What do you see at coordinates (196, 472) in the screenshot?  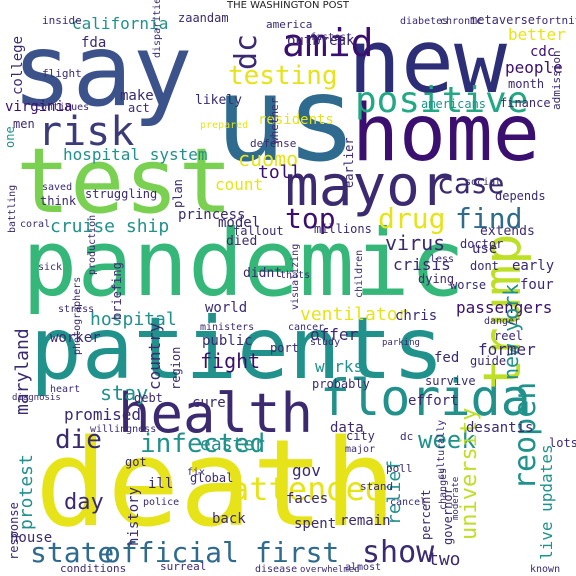 I see `word-fix: fix` at bounding box center [196, 472].